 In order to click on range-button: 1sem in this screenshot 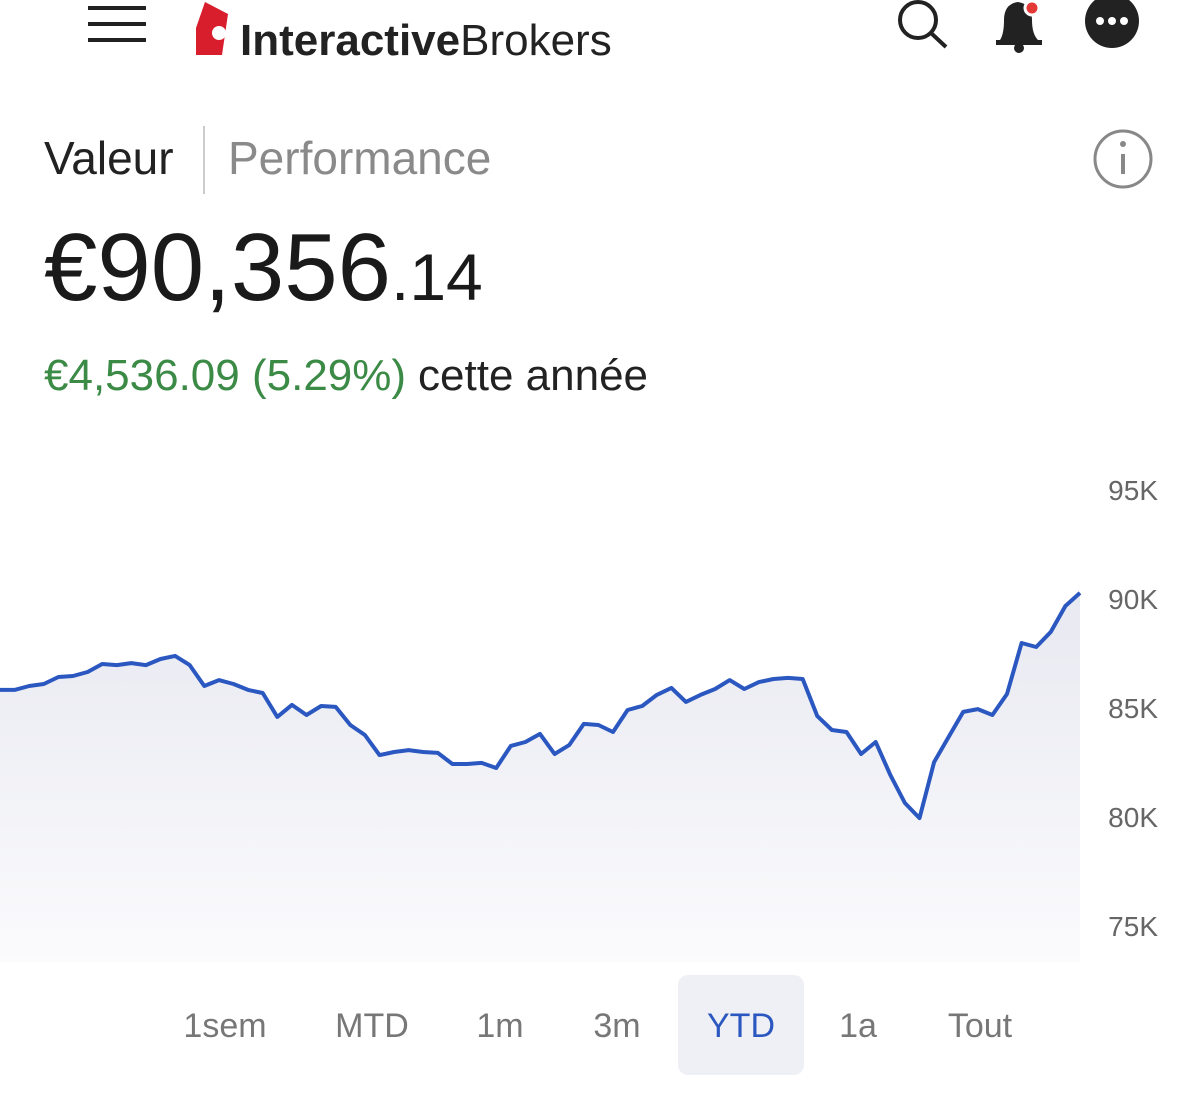, I will do `click(224, 1026)`.